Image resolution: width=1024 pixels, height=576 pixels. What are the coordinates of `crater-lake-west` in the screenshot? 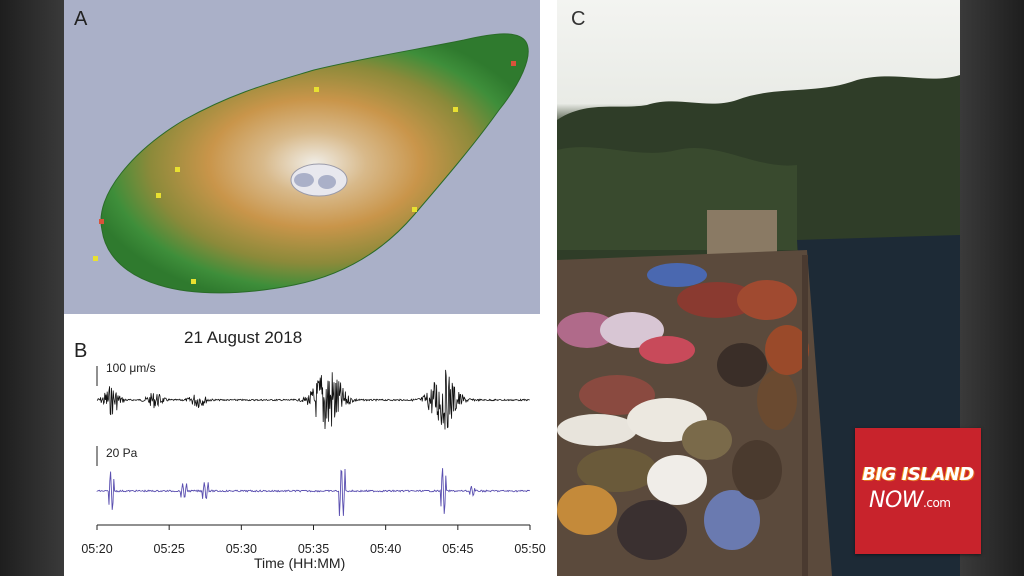 It's located at (304, 180).